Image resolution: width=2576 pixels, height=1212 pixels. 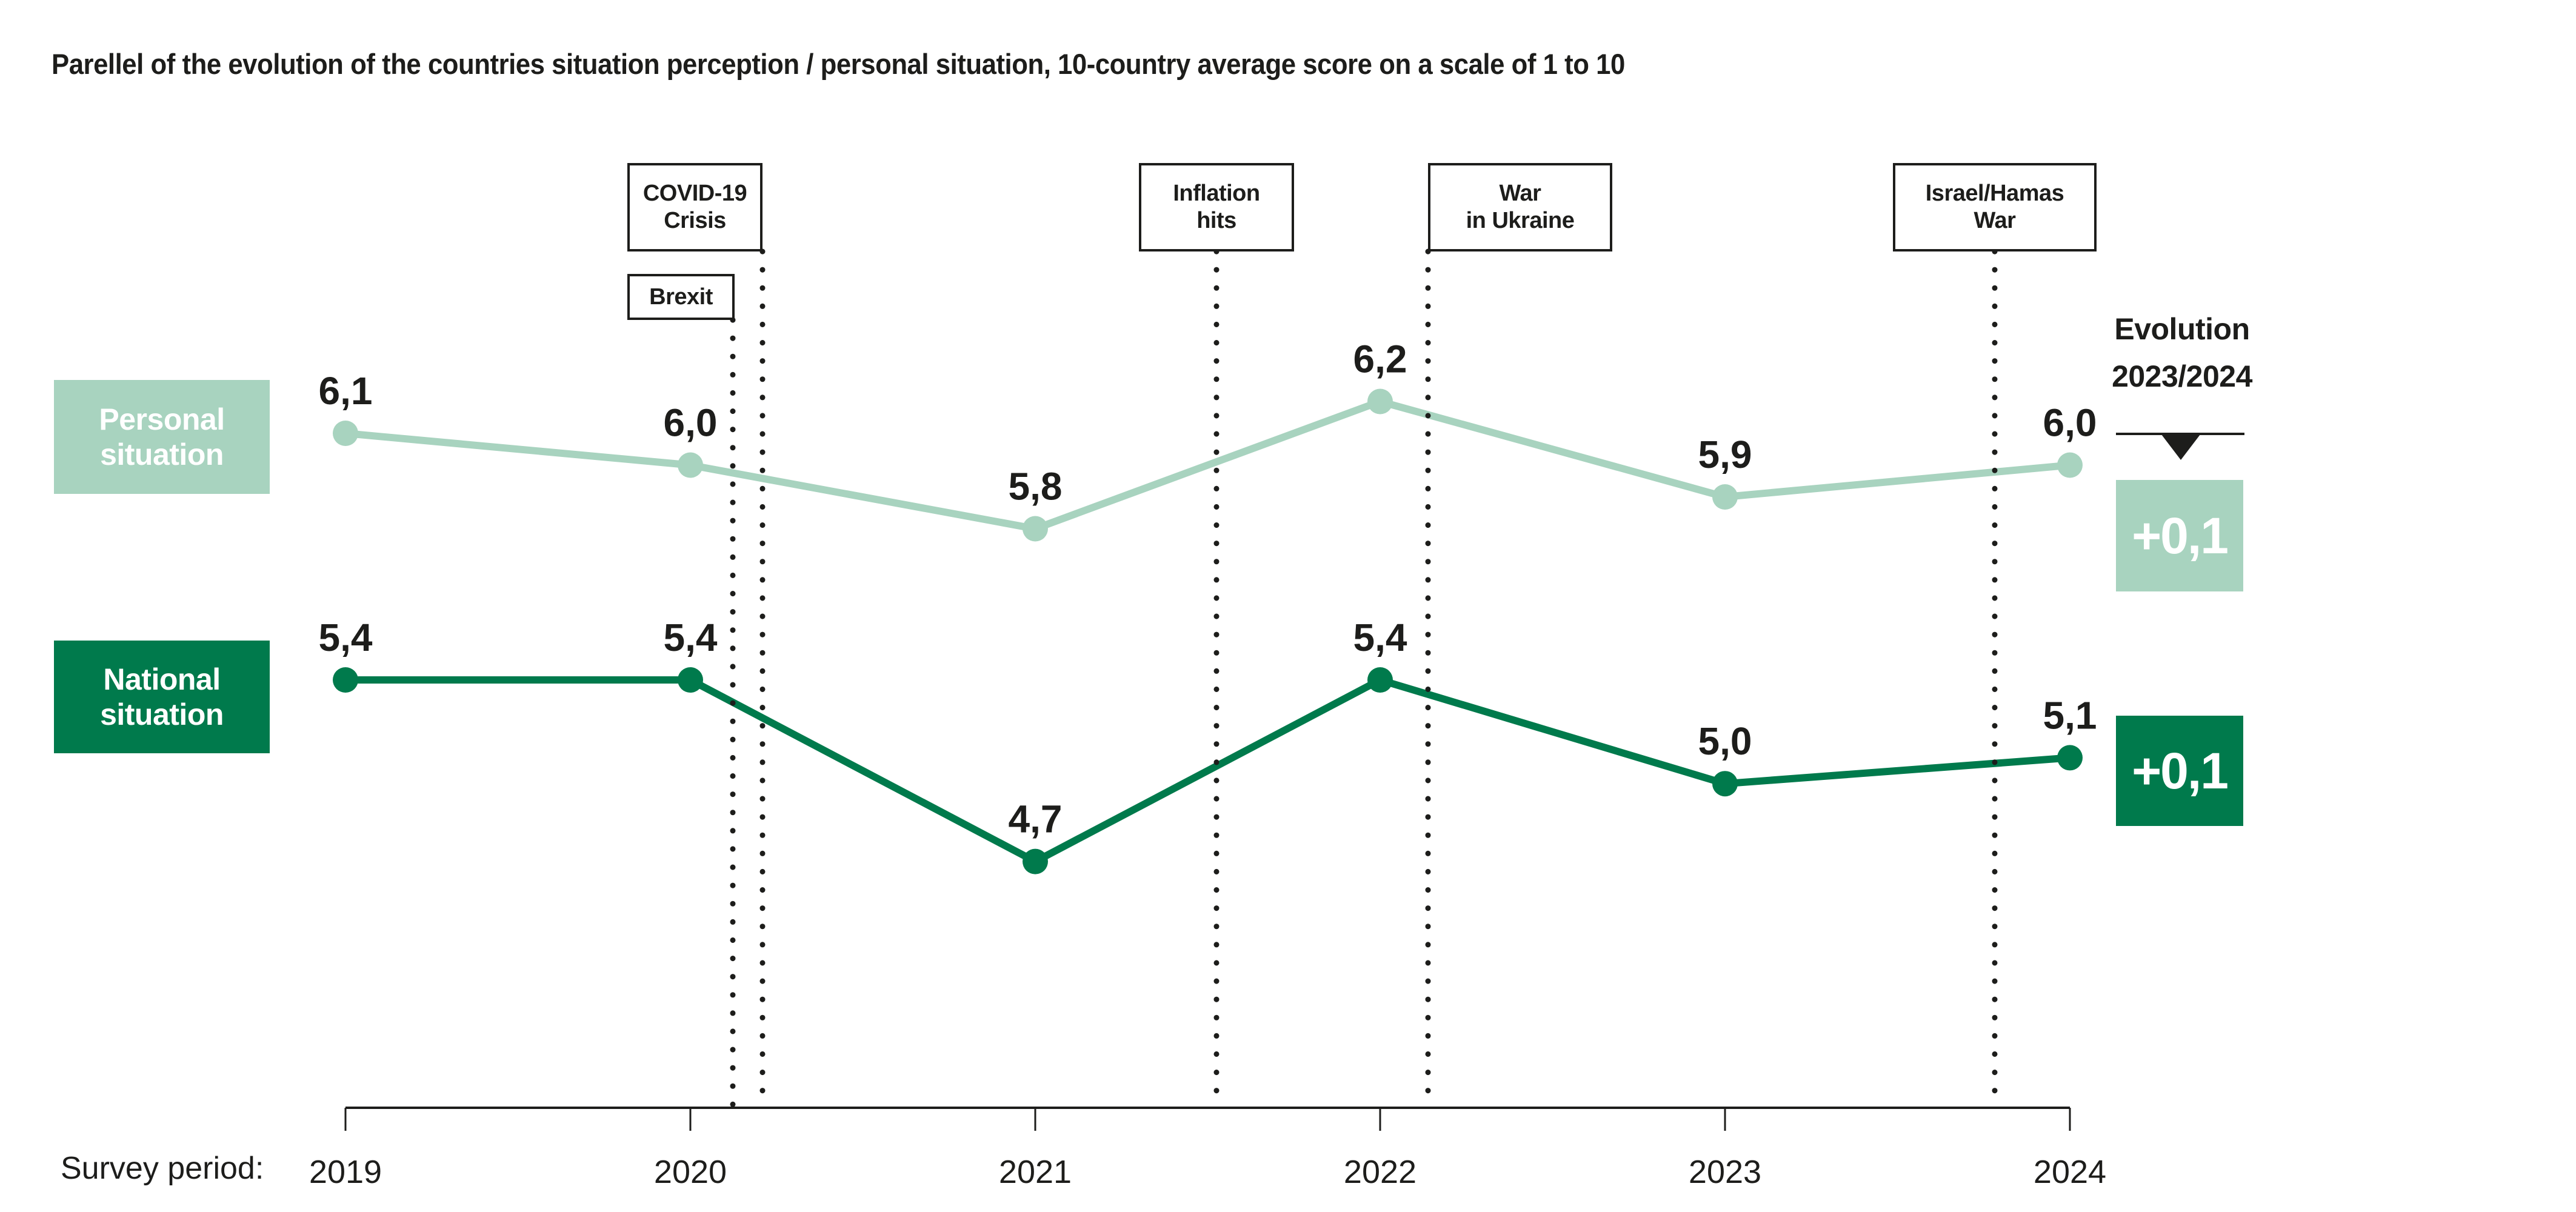 What do you see at coordinates (1995, 194) in the screenshot?
I see `event-israel-line1: Israel/Hamas` at bounding box center [1995, 194].